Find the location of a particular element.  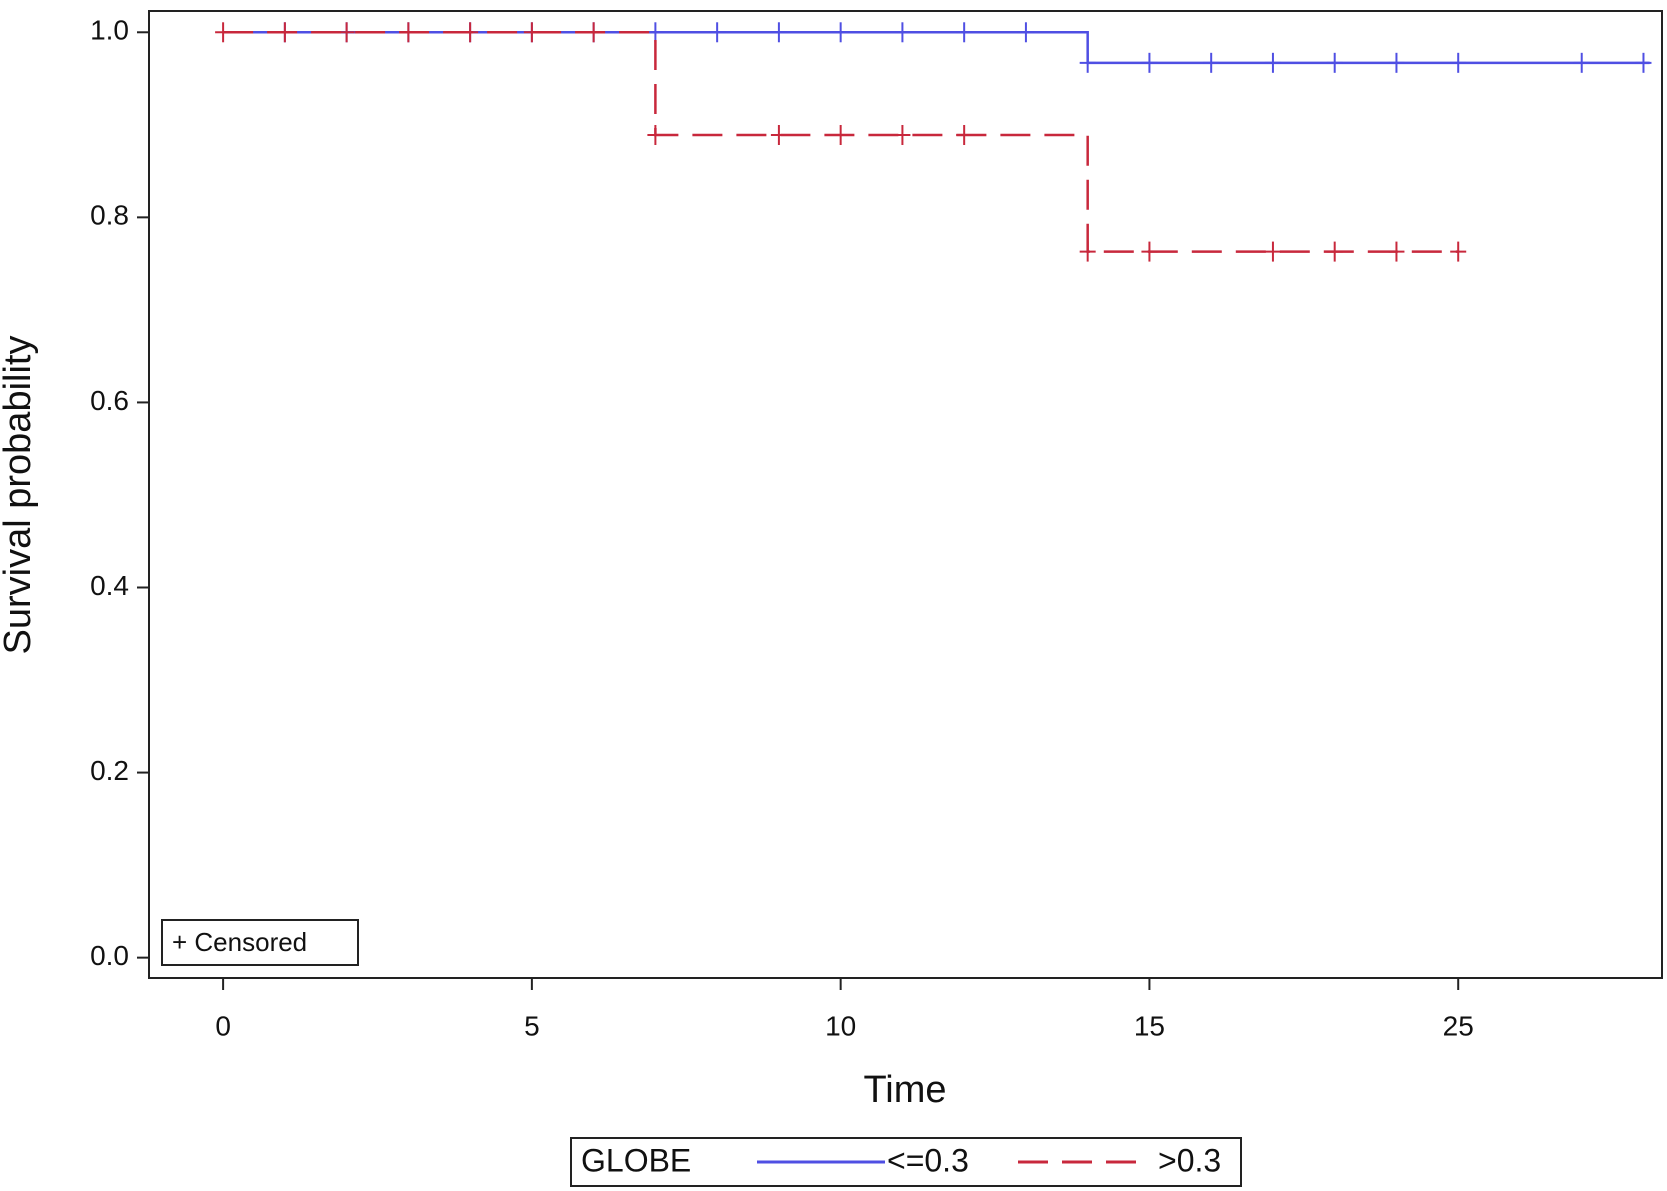

y-tick-label: 1.0 is located at coordinates (109, 30).